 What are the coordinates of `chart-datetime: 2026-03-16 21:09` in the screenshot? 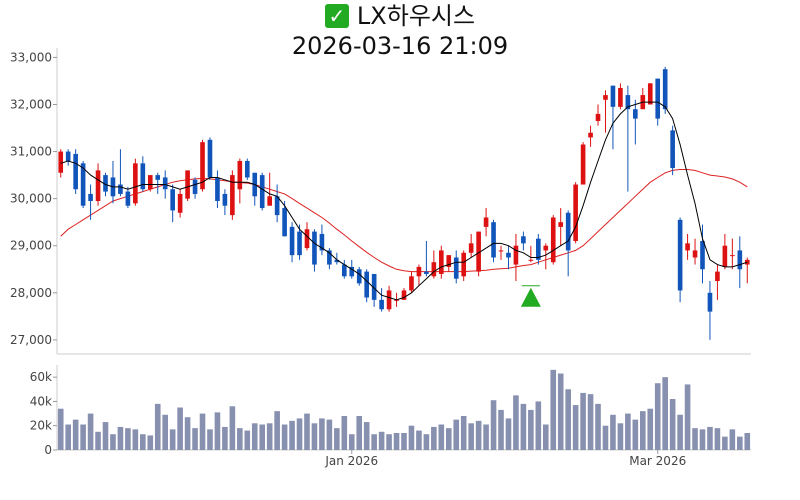 It's located at (400, 46).